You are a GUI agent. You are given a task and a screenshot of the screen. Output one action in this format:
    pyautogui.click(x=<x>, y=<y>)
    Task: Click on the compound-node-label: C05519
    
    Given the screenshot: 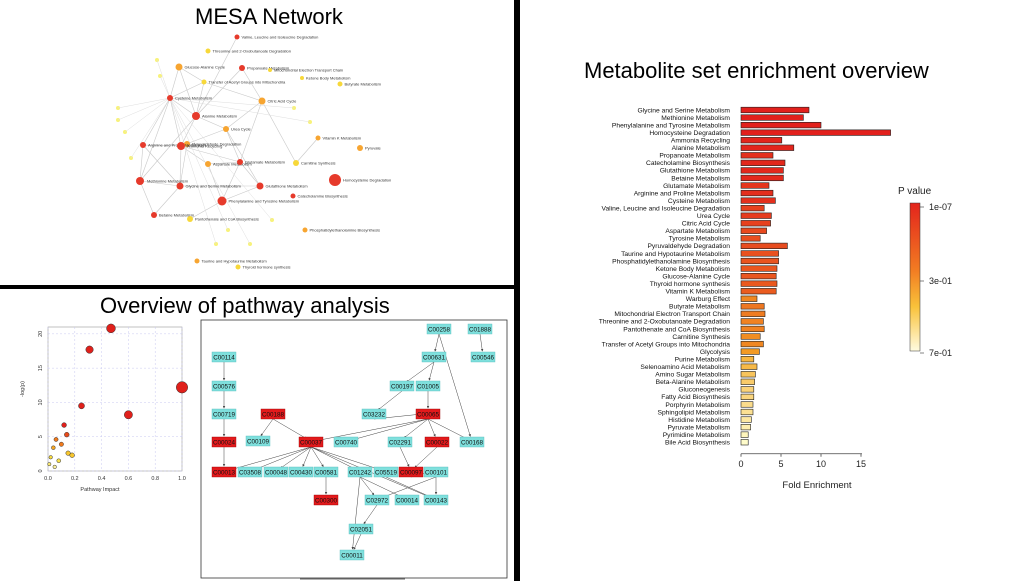 What is the action you would take?
    pyautogui.click(x=386, y=472)
    